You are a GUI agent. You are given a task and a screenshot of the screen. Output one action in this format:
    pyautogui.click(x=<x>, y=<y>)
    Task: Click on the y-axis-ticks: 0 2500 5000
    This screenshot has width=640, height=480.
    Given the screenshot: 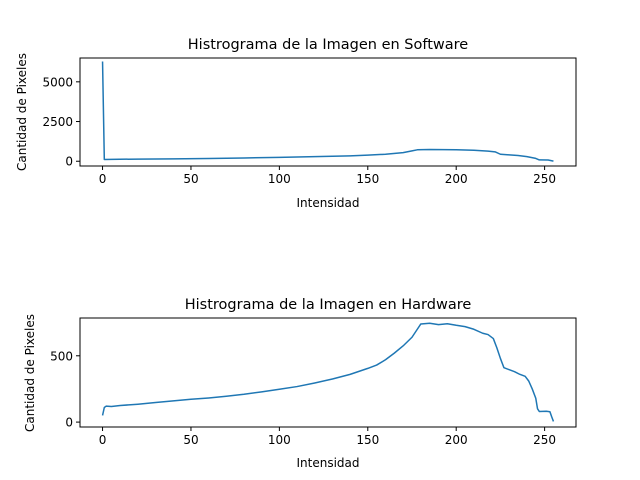 What is the action you would take?
    pyautogui.click(x=61, y=122)
    